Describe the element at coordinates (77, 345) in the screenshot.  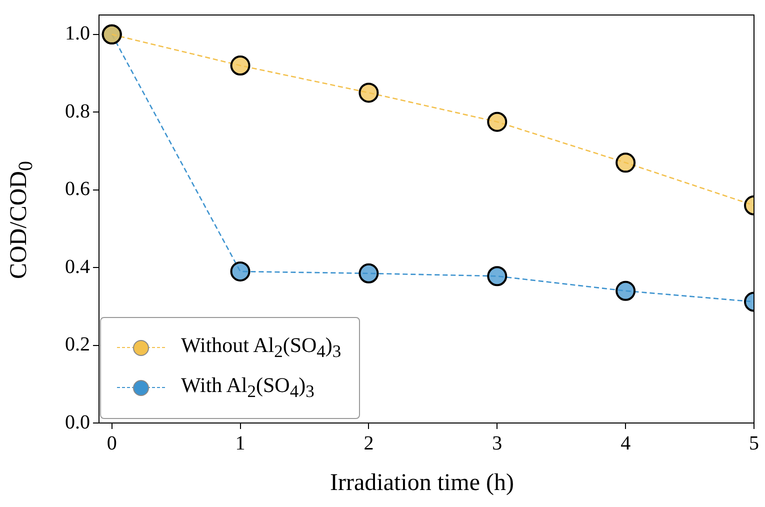
I see `y-tick-label: 0.2` at that location.